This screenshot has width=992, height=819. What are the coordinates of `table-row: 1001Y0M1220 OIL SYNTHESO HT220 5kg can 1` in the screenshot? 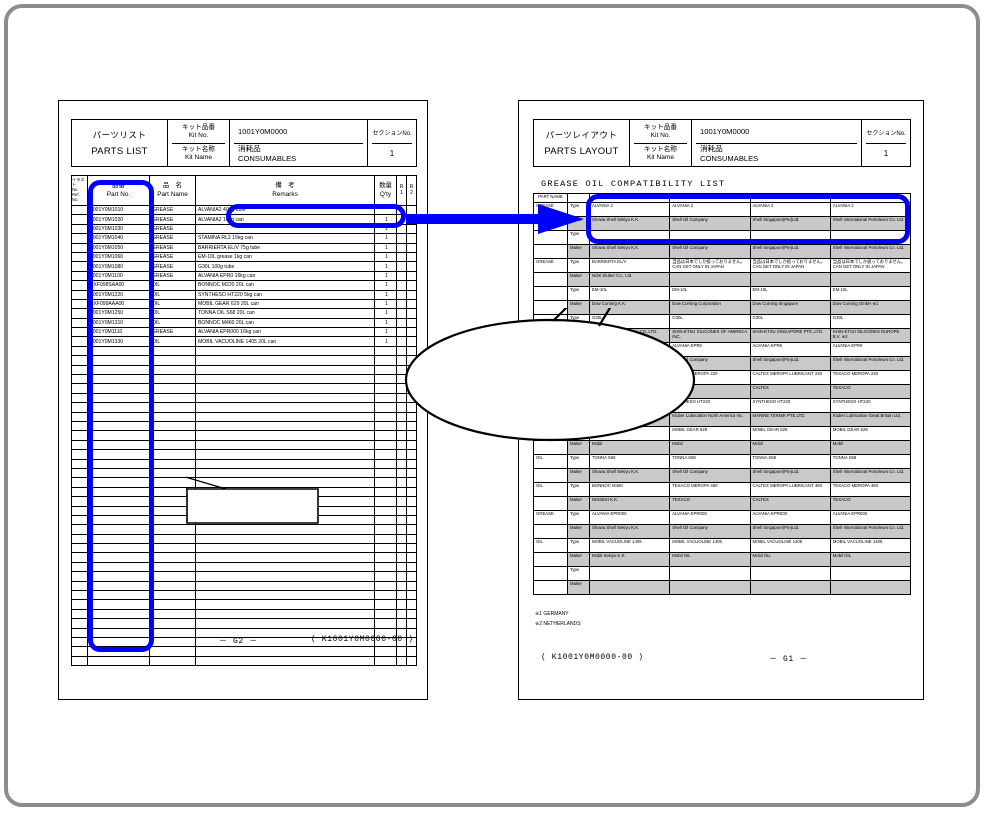 It's located at (244, 294).